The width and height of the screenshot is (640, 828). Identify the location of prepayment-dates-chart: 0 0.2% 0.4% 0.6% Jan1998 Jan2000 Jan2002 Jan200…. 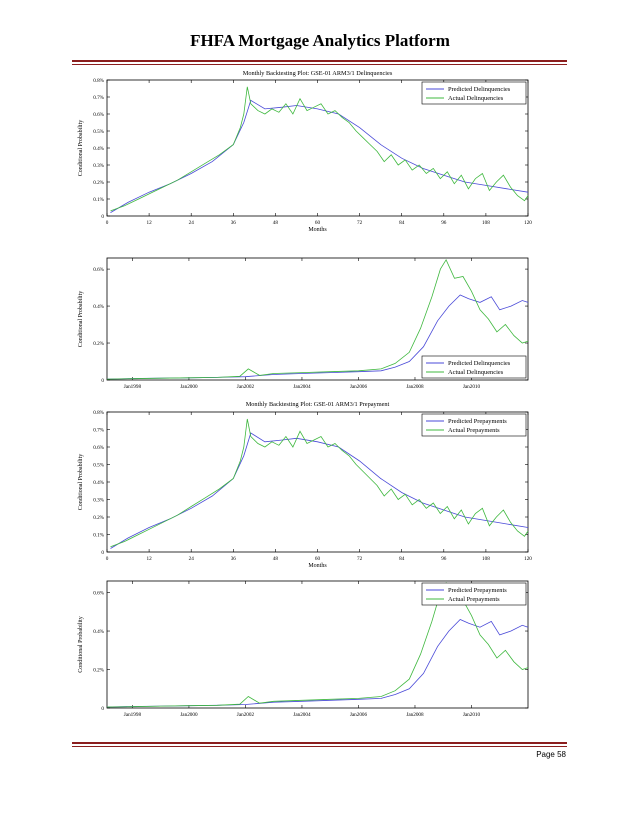
(319, 650).